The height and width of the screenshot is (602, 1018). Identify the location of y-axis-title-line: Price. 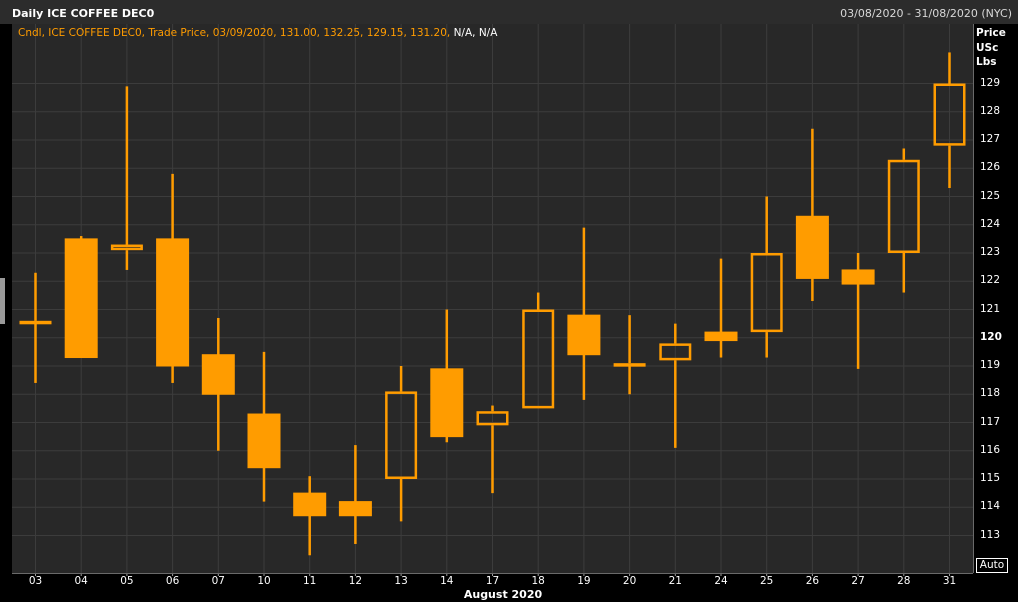
(991, 33).